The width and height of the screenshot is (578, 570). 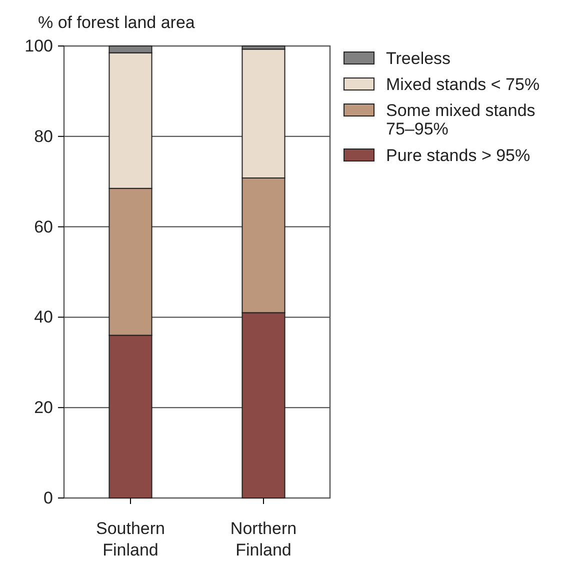 What do you see at coordinates (463, 84) in the screenshot?
I see `legend-label: Mixed stands < 75%` at bounding box center [463, 84].